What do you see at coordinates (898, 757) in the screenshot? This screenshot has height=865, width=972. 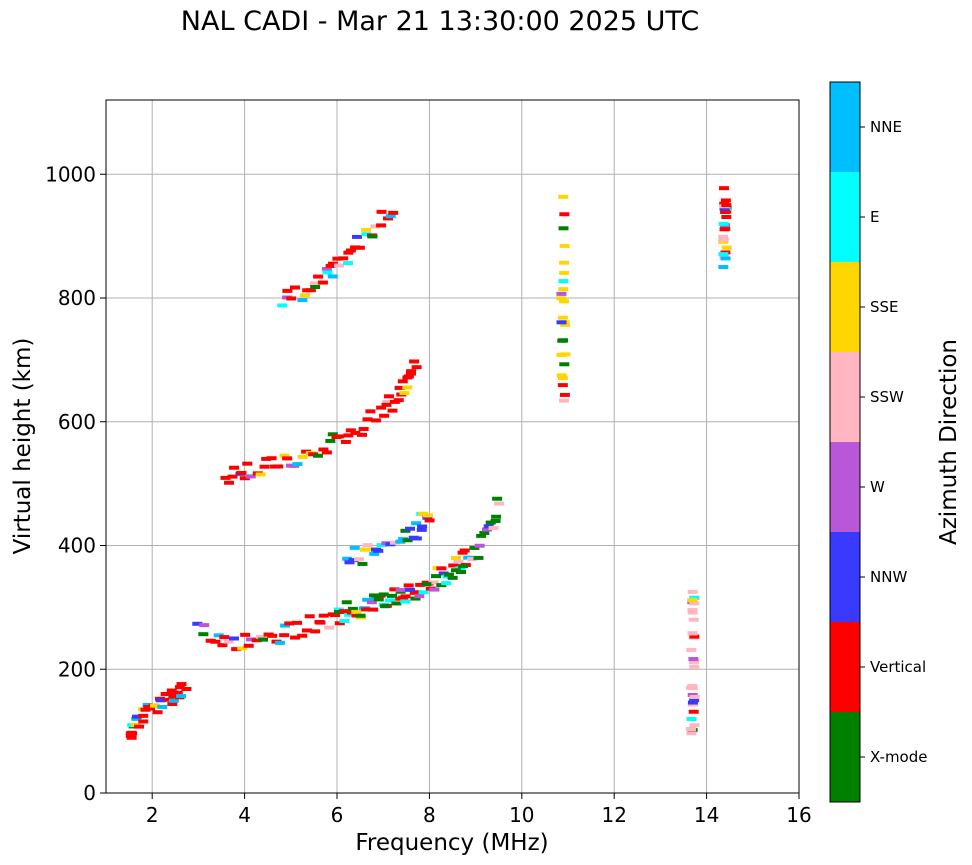 I see `colorbar-tick-label: X-mode` at bounding box center [898, 757].